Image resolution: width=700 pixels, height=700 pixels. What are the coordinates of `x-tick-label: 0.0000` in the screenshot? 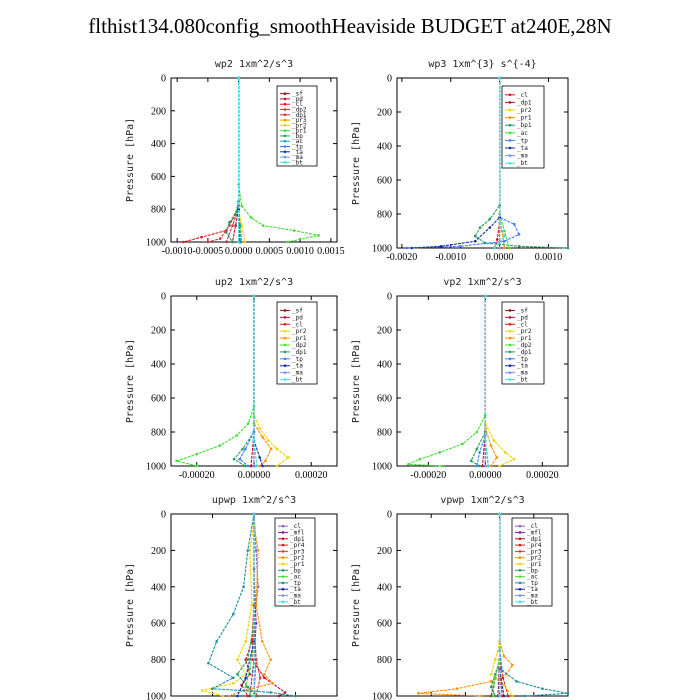 It's located at (239, 251).